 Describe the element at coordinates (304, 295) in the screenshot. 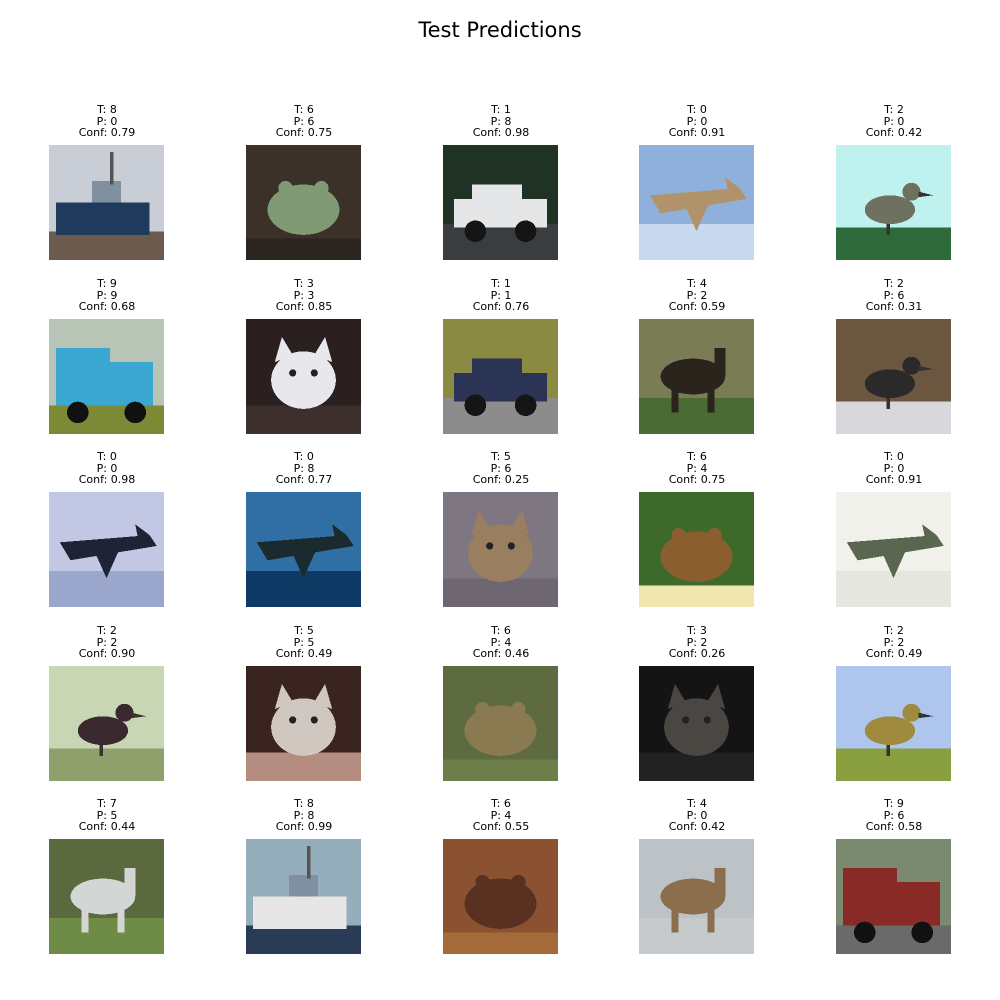

I see `predicted-label: P: 3` at that location.